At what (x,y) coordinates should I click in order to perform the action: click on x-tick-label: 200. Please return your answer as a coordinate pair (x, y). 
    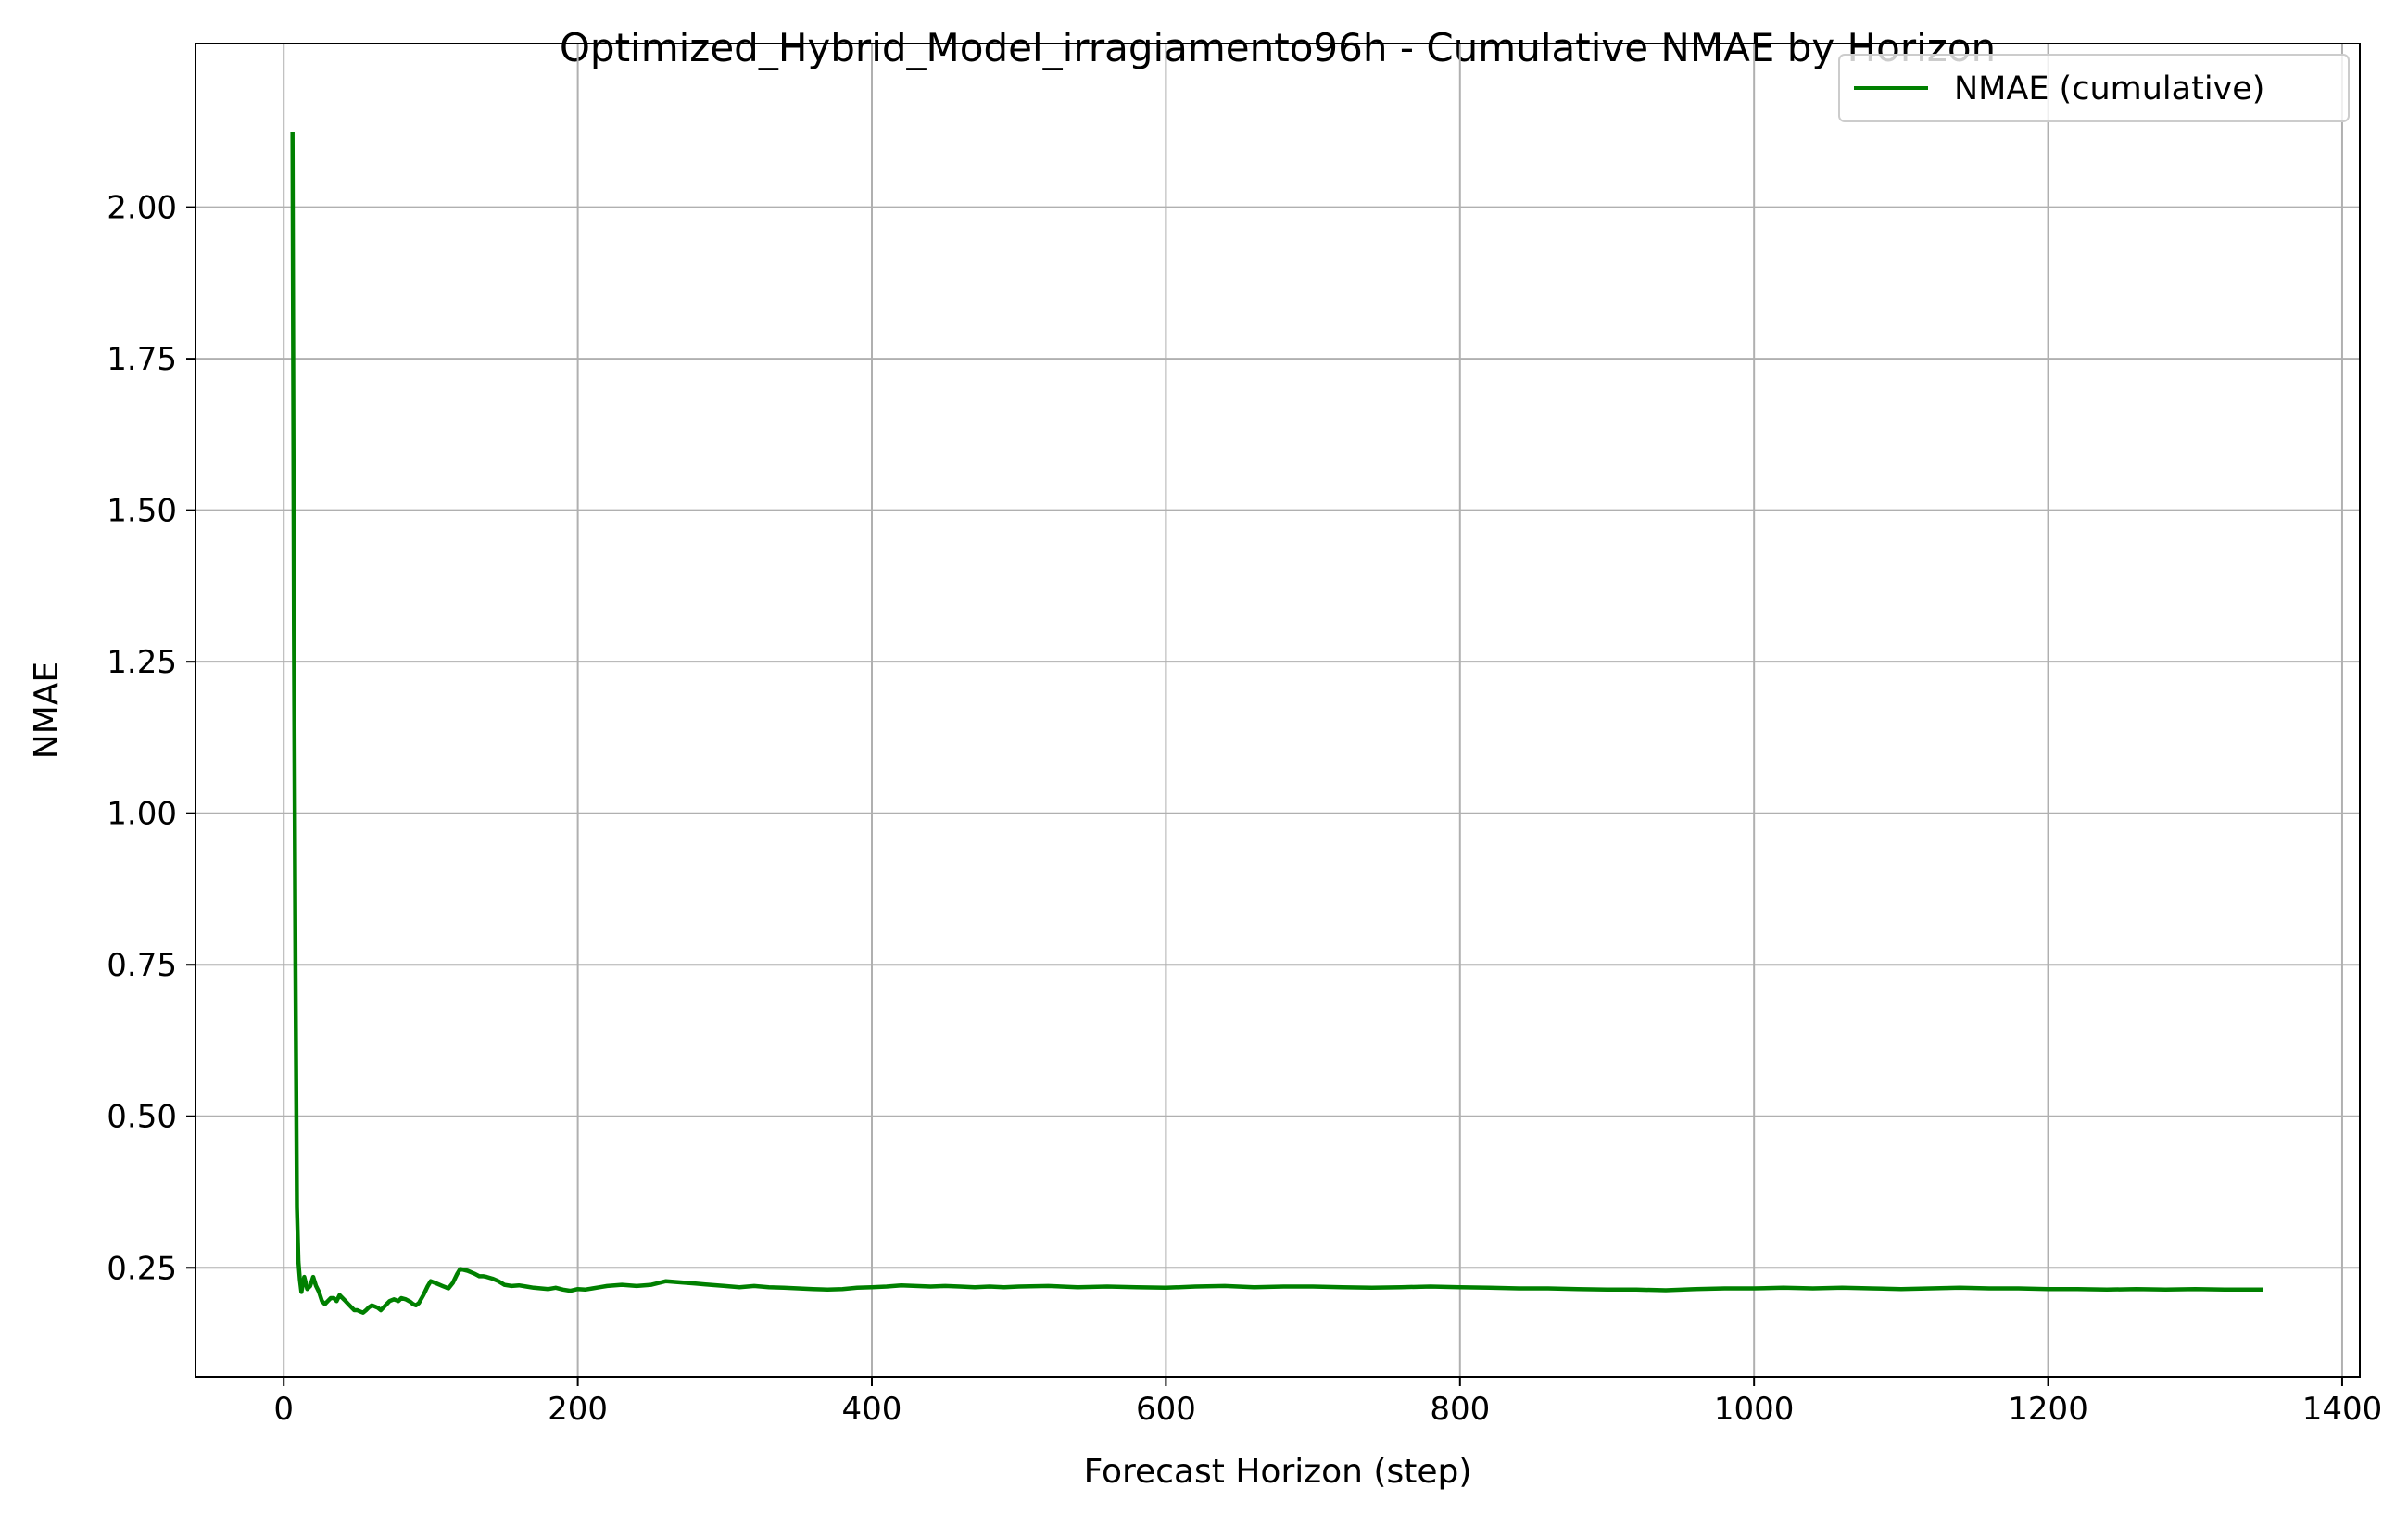
    Looking at the image, I should click on (578, 1409).